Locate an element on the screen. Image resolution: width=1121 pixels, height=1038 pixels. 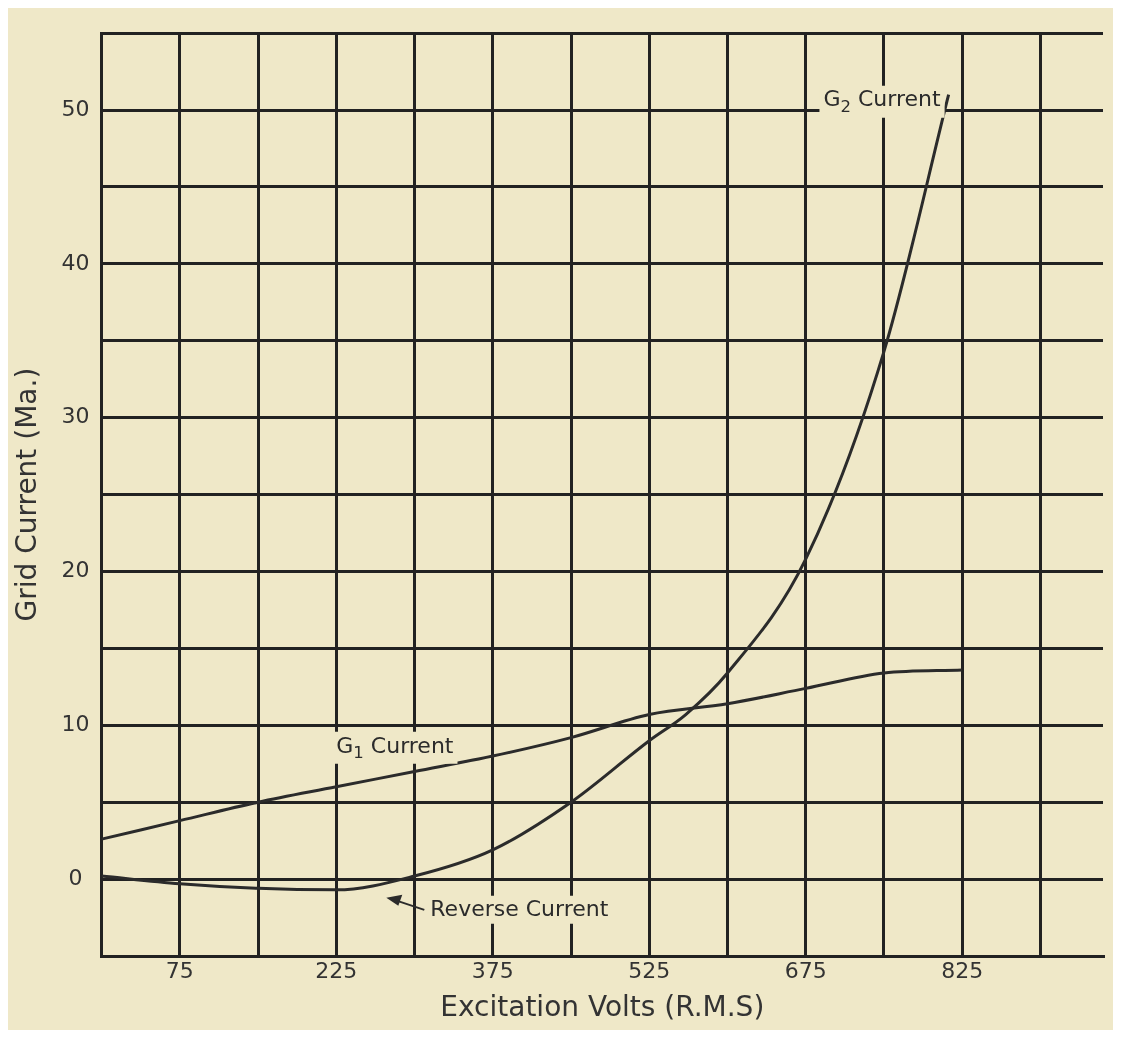
annotation: Reverse Current is located at coordinates (519, 908).